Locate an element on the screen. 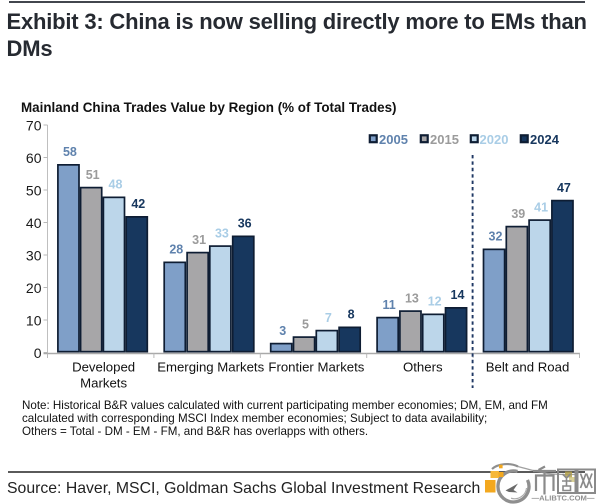 Image resolution: width=600 pixels, height=504 pixels. svg-text: 31 is located at coordinates (199, 240).